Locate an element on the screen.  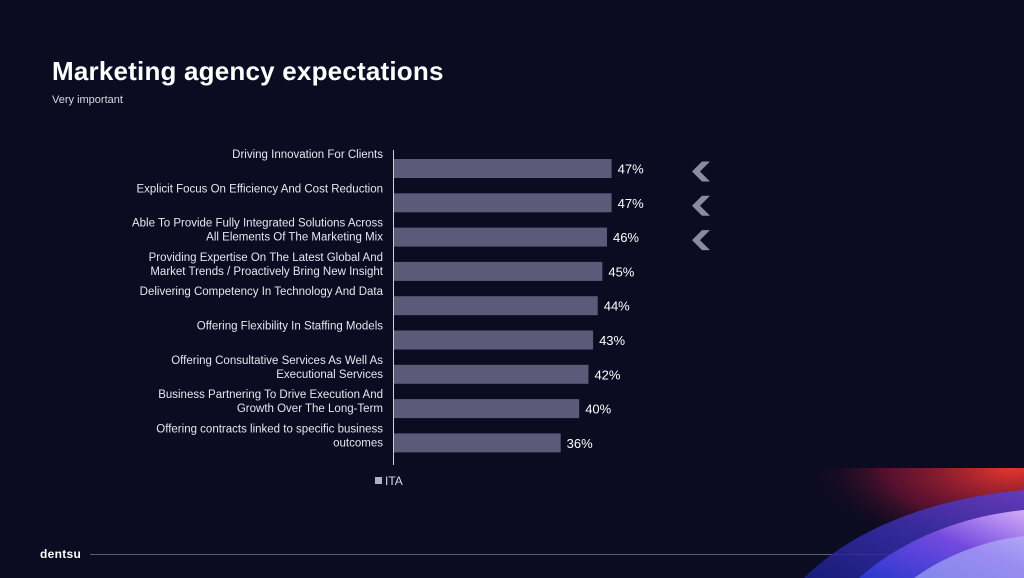
value-label-8: 40% is located at coordinates (598, 409).